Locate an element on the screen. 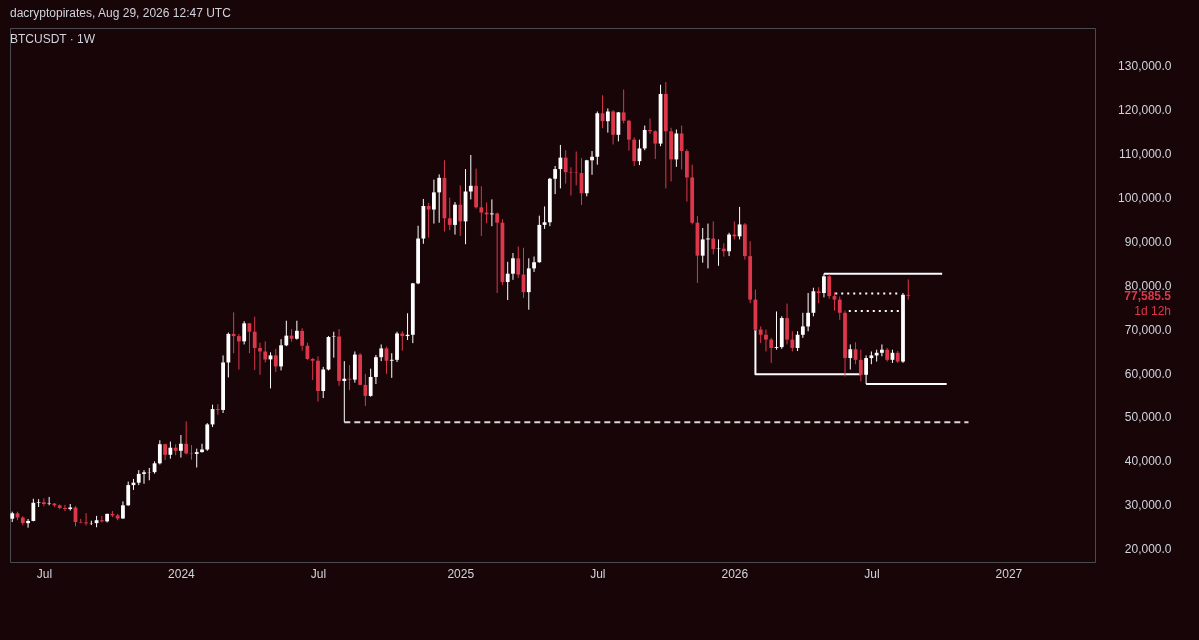 Image resolution: width=1199 pixels, height=640 pixels. y-tick-label: 50,000.0 is located at coordinates (1148, 417).